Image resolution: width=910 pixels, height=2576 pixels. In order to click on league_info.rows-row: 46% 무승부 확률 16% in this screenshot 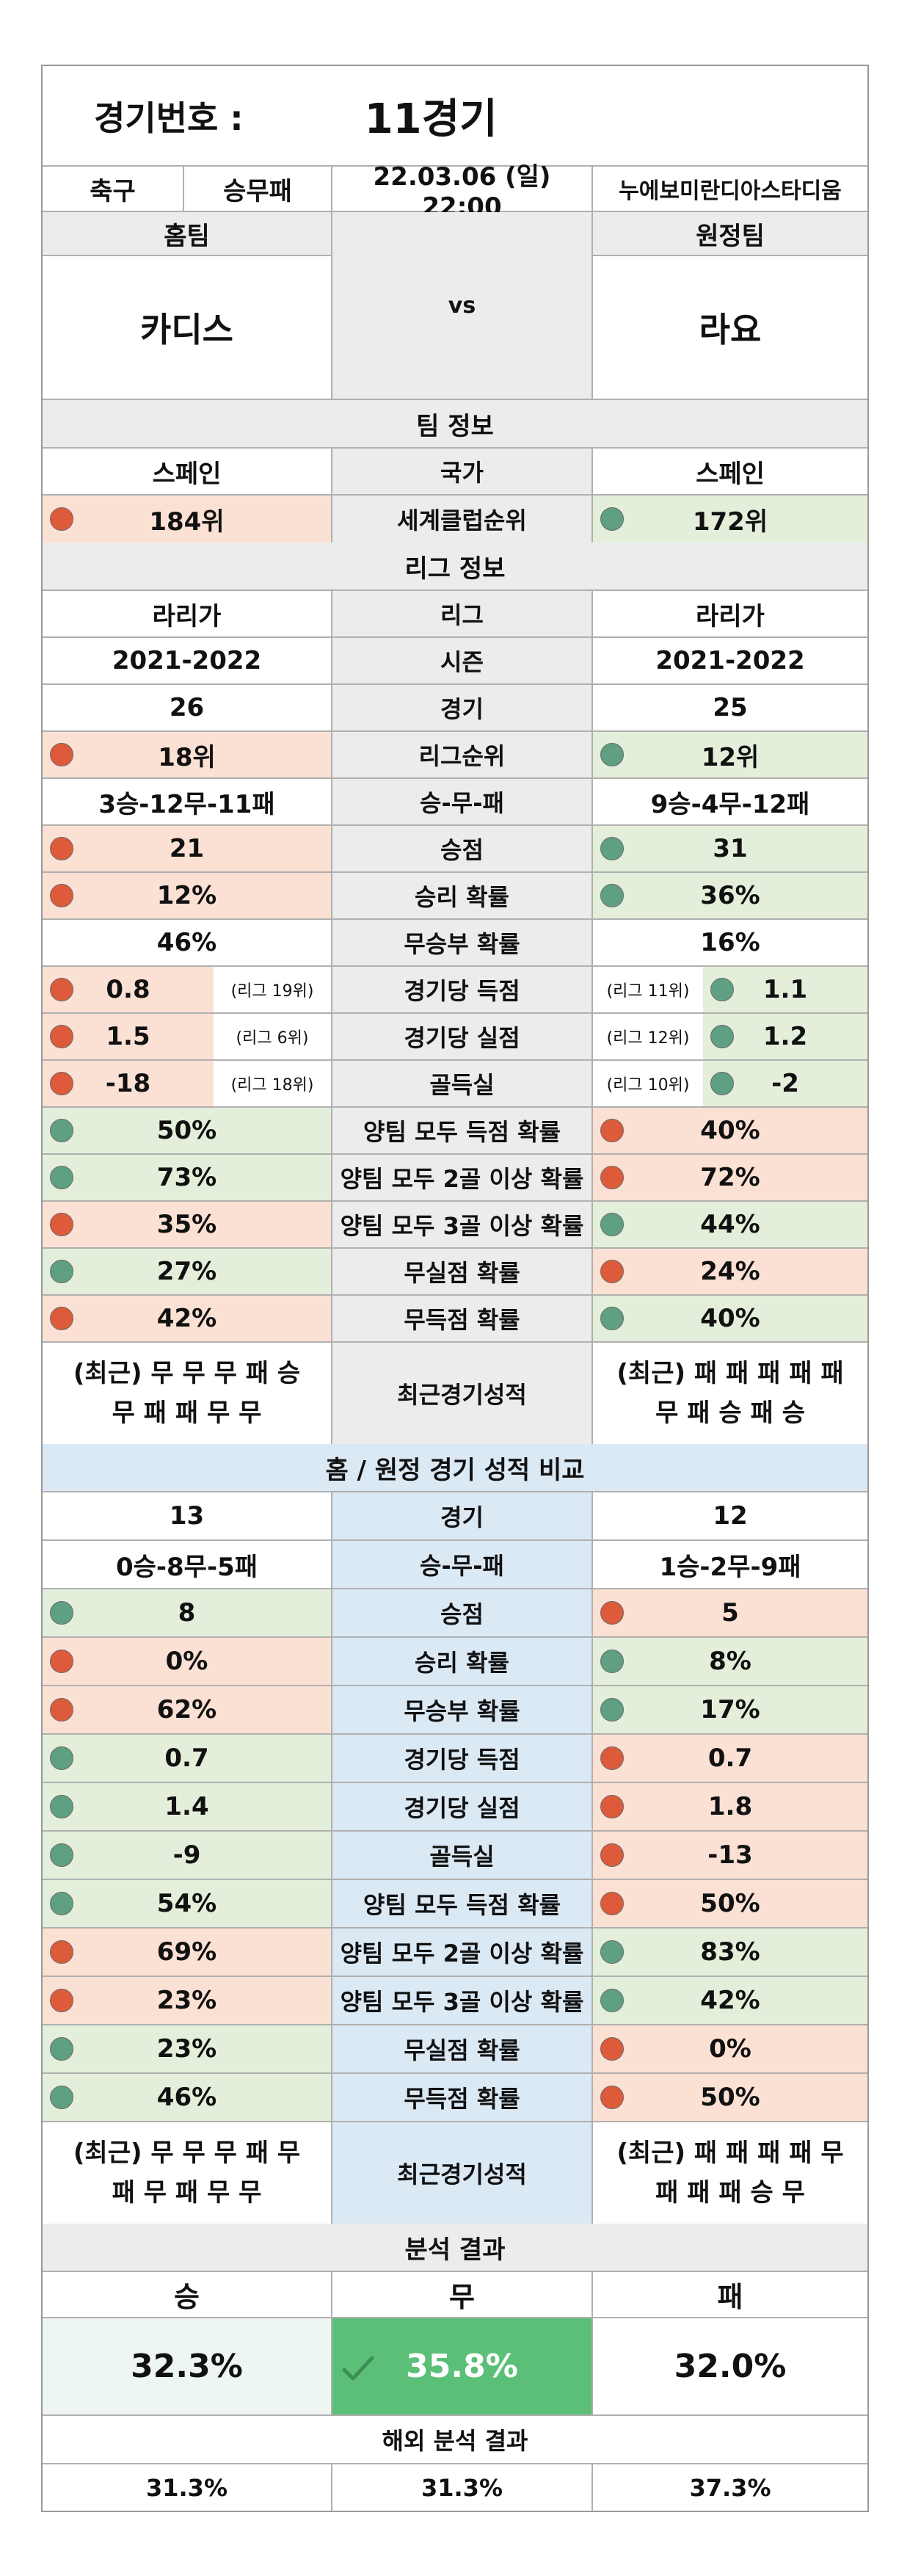, I will do `click(455, 944)`.